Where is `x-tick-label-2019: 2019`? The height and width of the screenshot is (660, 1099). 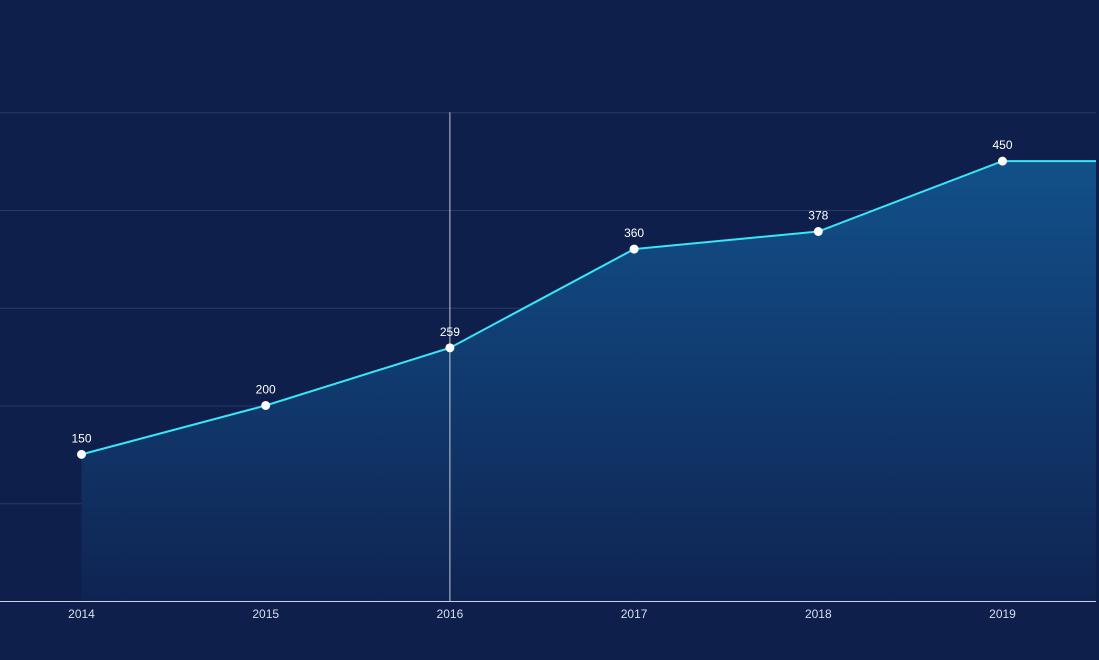 x-tick-label-2019: 2019 is located at coordinates (1002, 614).